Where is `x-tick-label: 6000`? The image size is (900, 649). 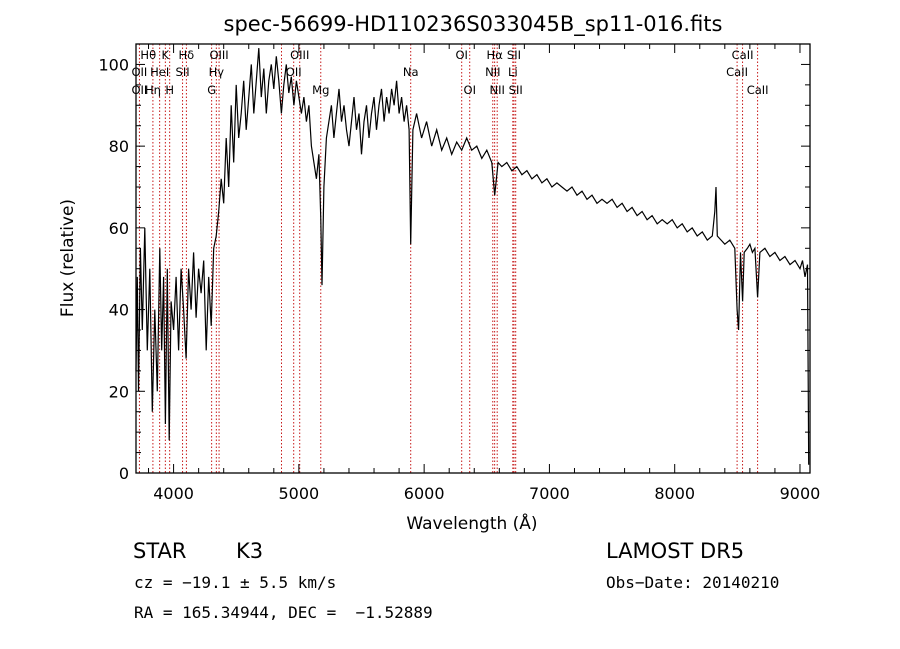 x-tick-label: 6000 is located at coordinates (424, 493).